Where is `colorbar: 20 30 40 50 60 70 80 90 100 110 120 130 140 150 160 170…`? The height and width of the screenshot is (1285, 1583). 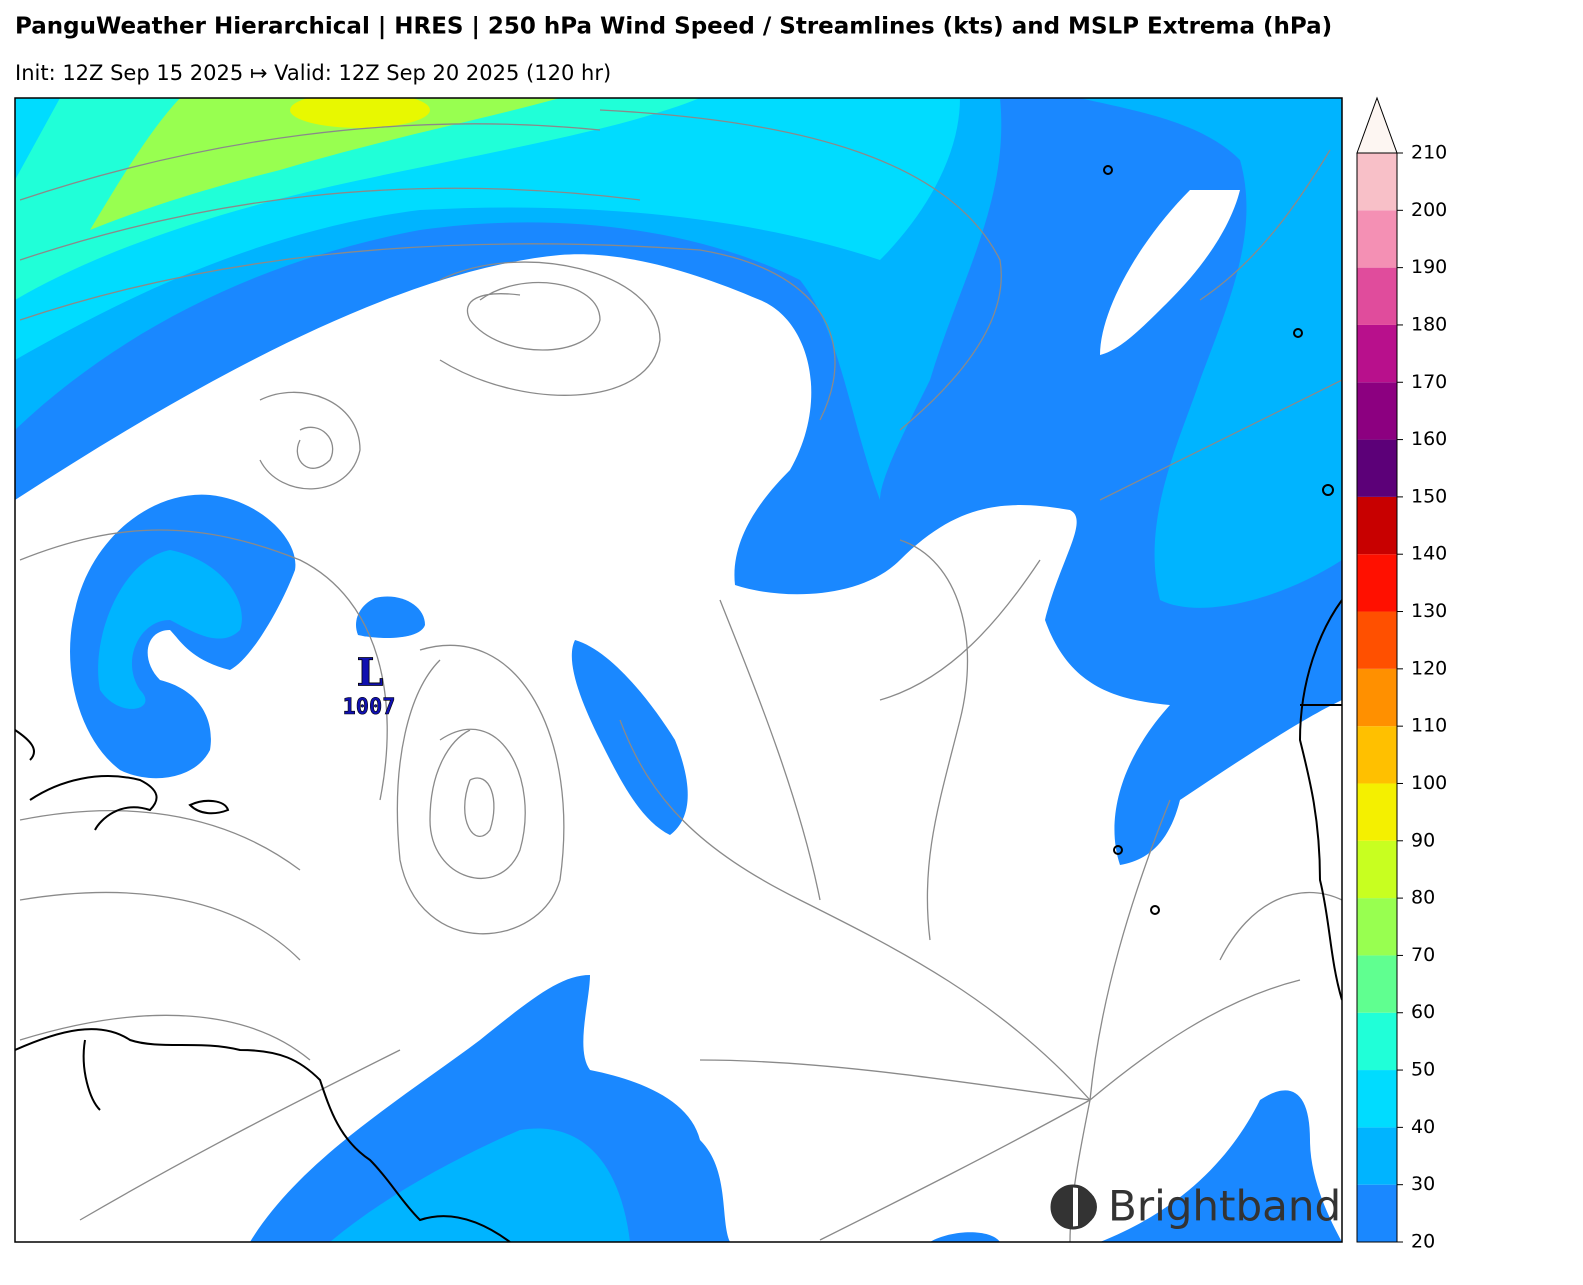 colorbar: 20 30 40 50 60 70 80 90 100 110 120 130 140 150 160 170… is located at coordinates (1401, 674).